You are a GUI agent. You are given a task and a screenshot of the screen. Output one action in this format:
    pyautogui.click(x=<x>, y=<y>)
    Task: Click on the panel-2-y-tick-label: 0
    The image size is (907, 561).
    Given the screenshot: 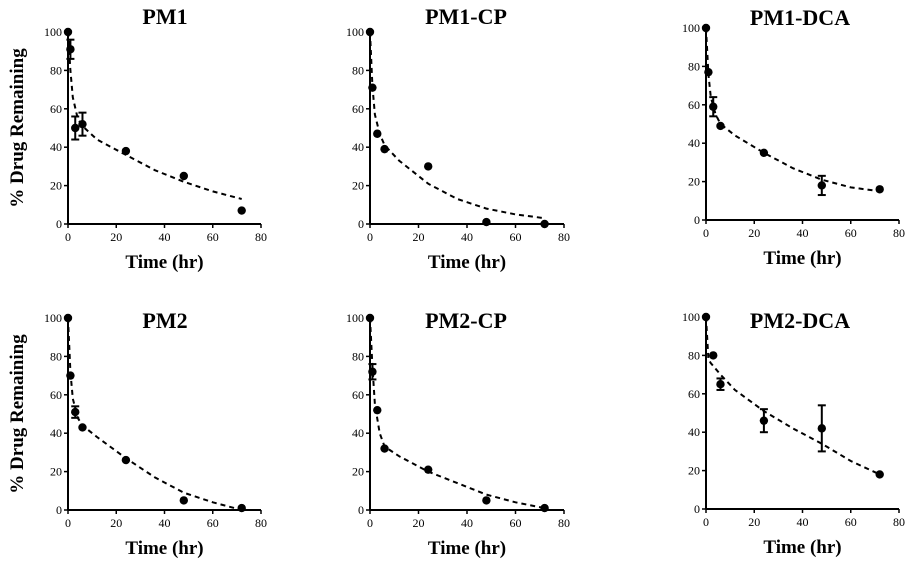 What is the action you would take?
    pyautogui.click(x=361, y=224)
    